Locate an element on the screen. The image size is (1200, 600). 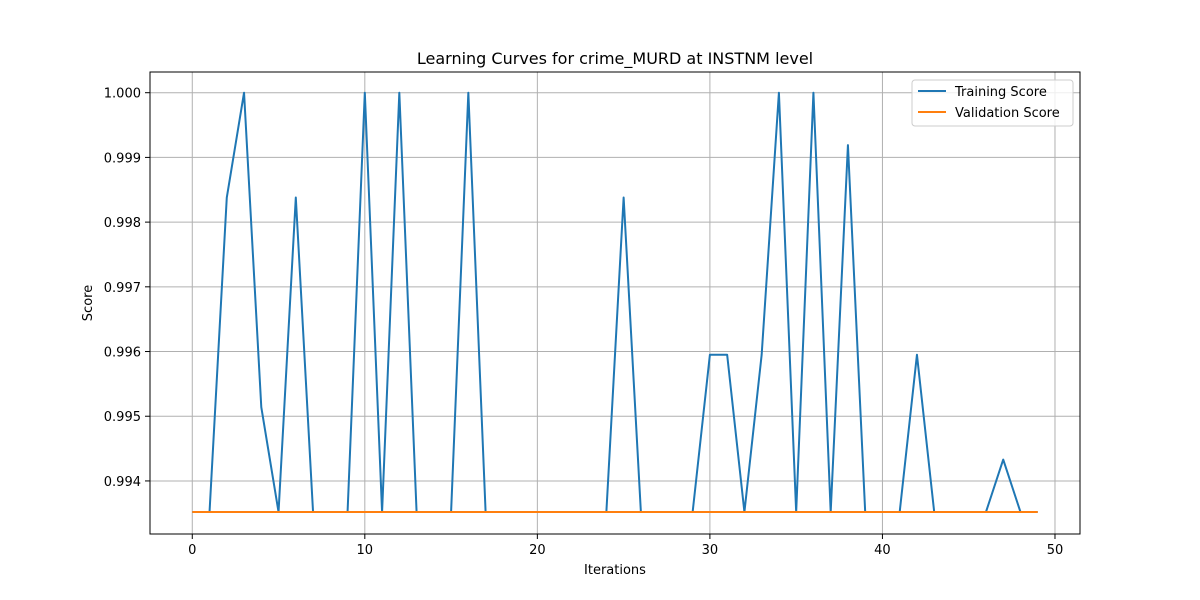
legend-label-training-score: Training Score is located at coordinates (1000, 92).